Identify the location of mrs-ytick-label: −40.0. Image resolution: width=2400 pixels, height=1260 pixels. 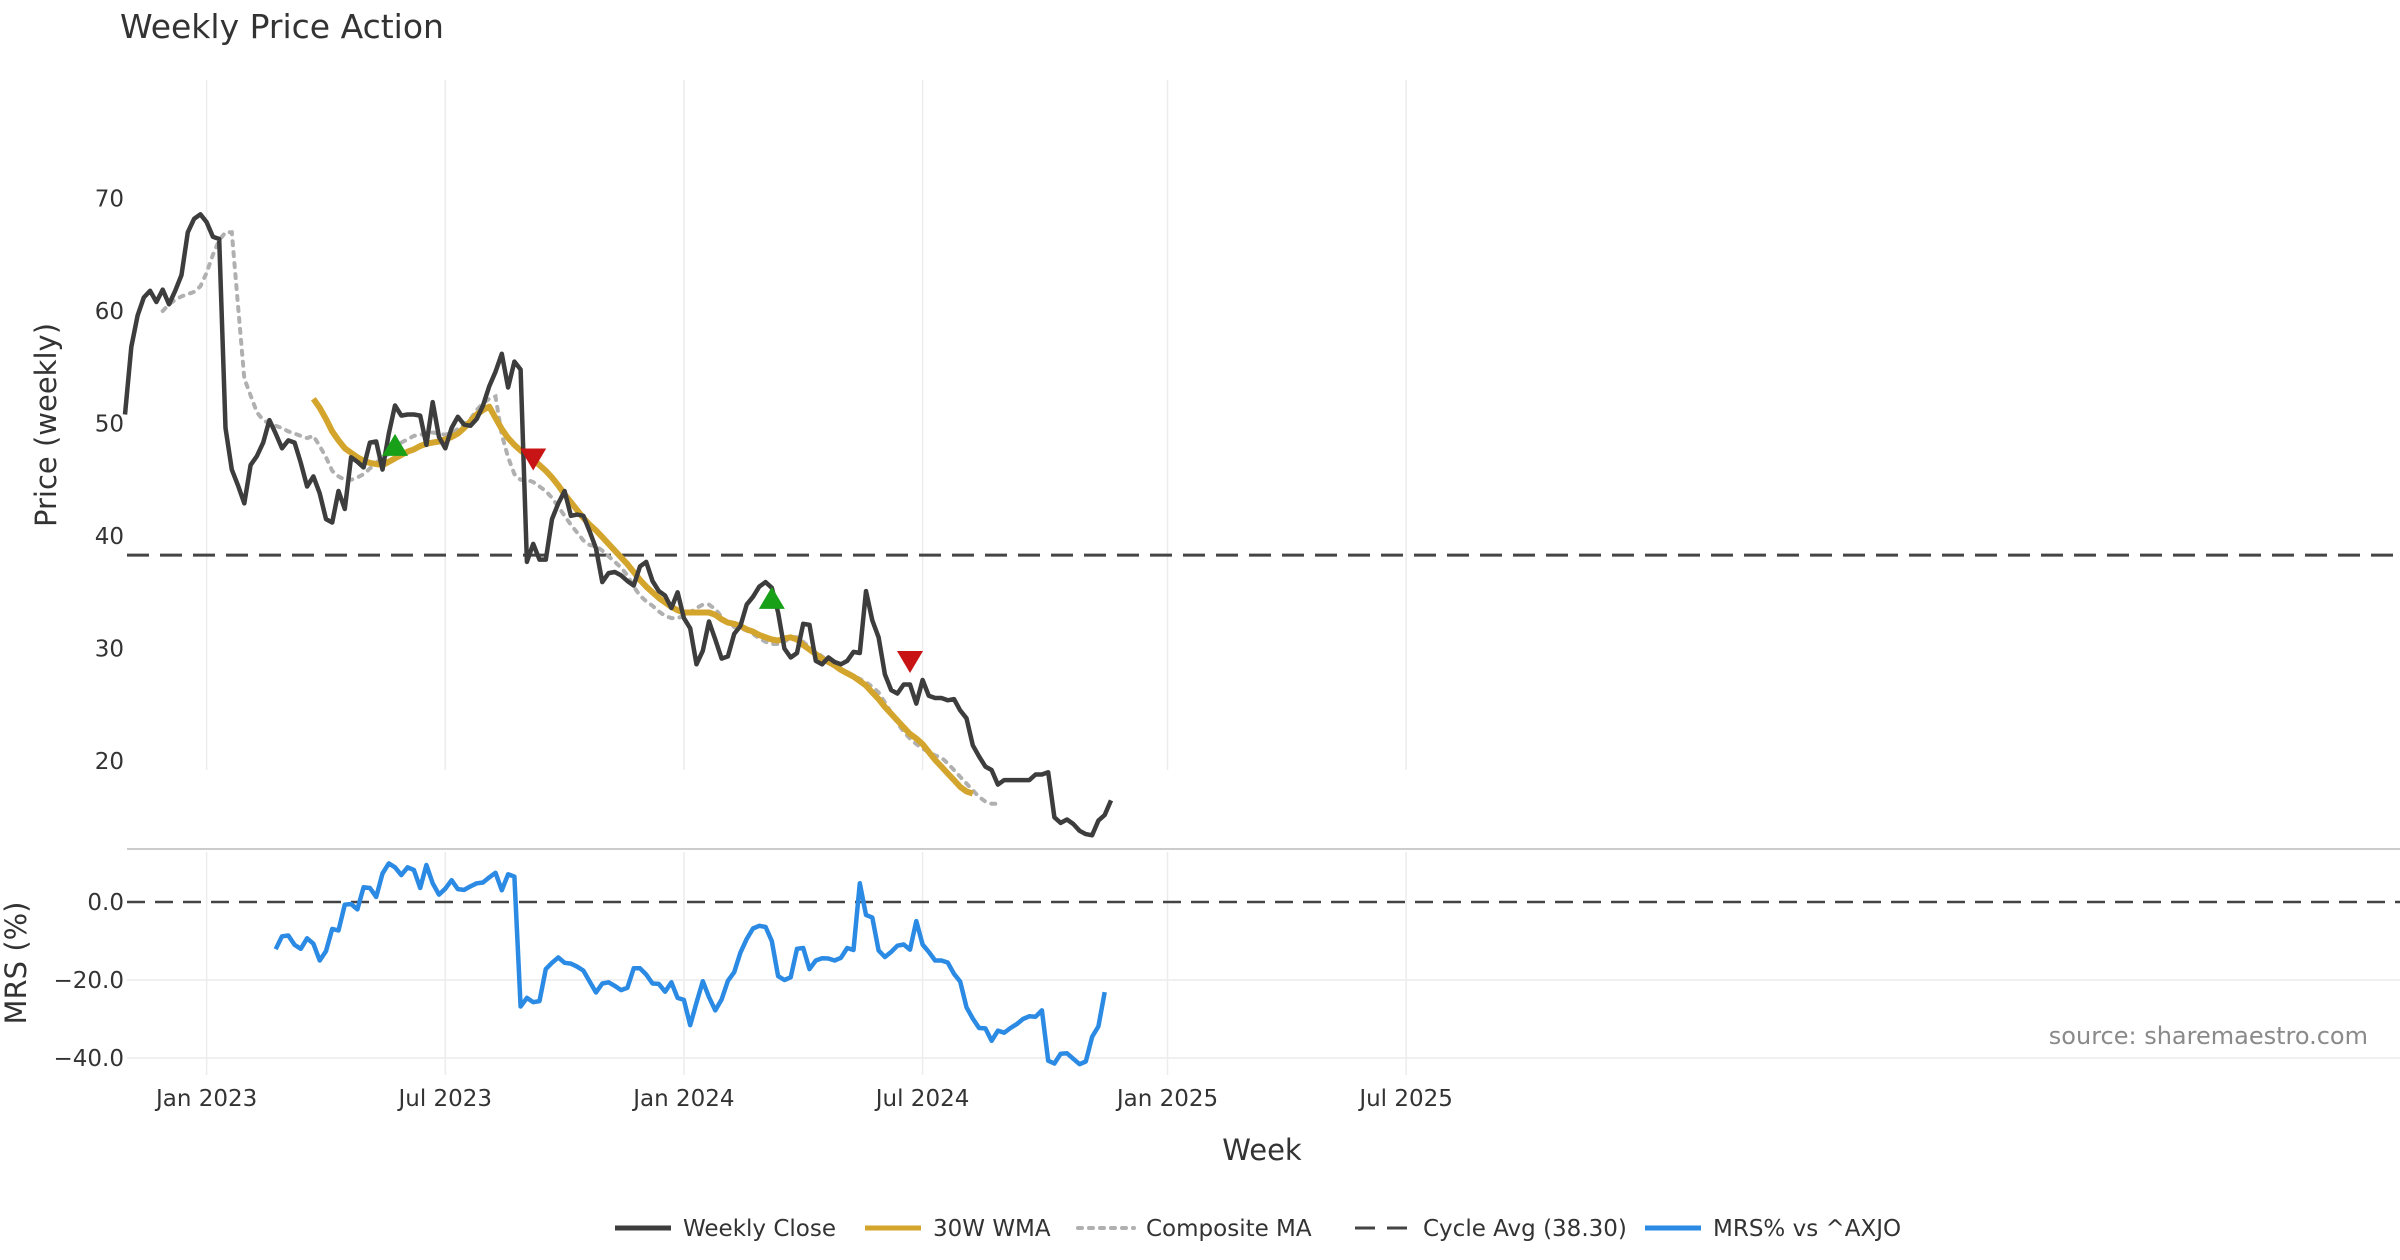
(89, 1059).